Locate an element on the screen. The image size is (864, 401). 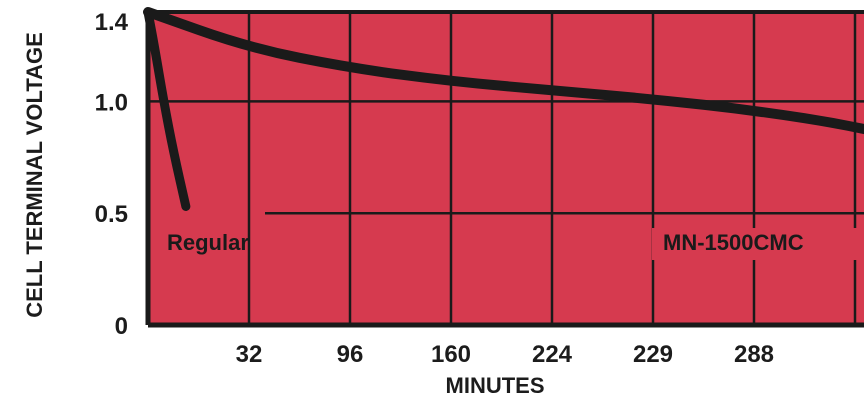
series-label-backing-mn1500cmc is located at coordinates (758, 244).